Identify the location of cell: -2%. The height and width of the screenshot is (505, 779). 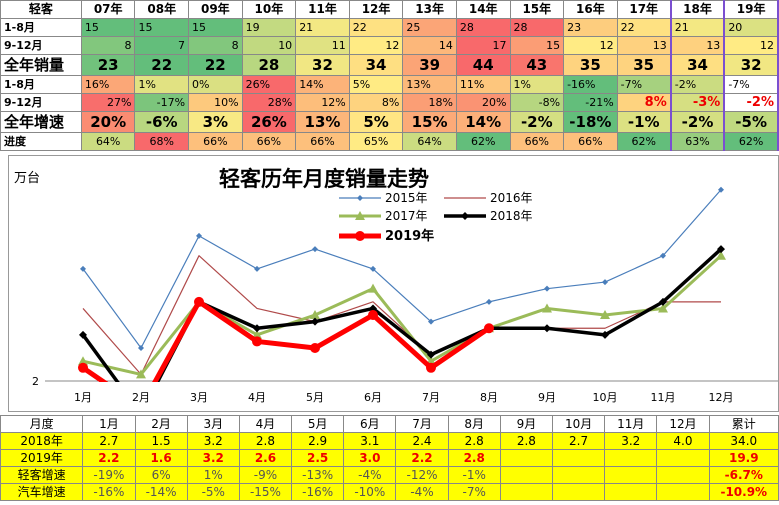
(751, 102).